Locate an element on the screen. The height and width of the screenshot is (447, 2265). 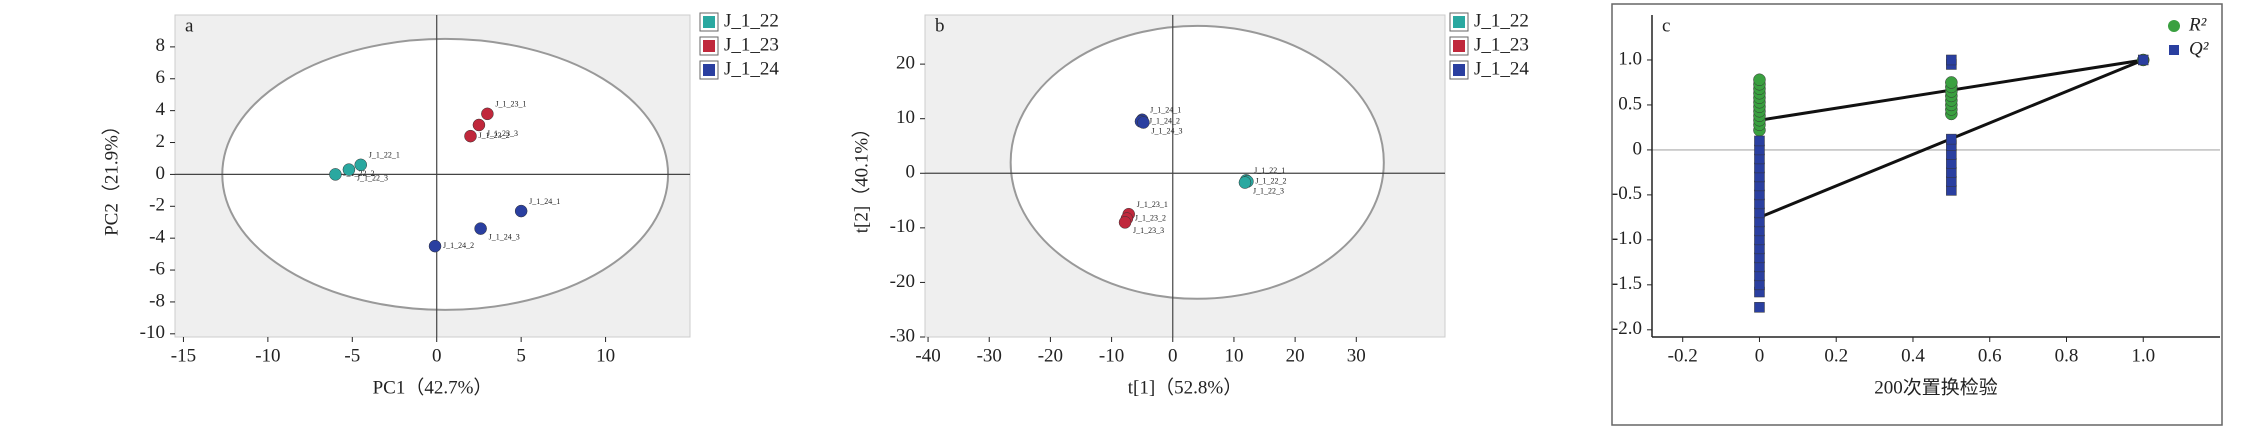
legend-label: J_1_24 is located at coordinates (751, 68).